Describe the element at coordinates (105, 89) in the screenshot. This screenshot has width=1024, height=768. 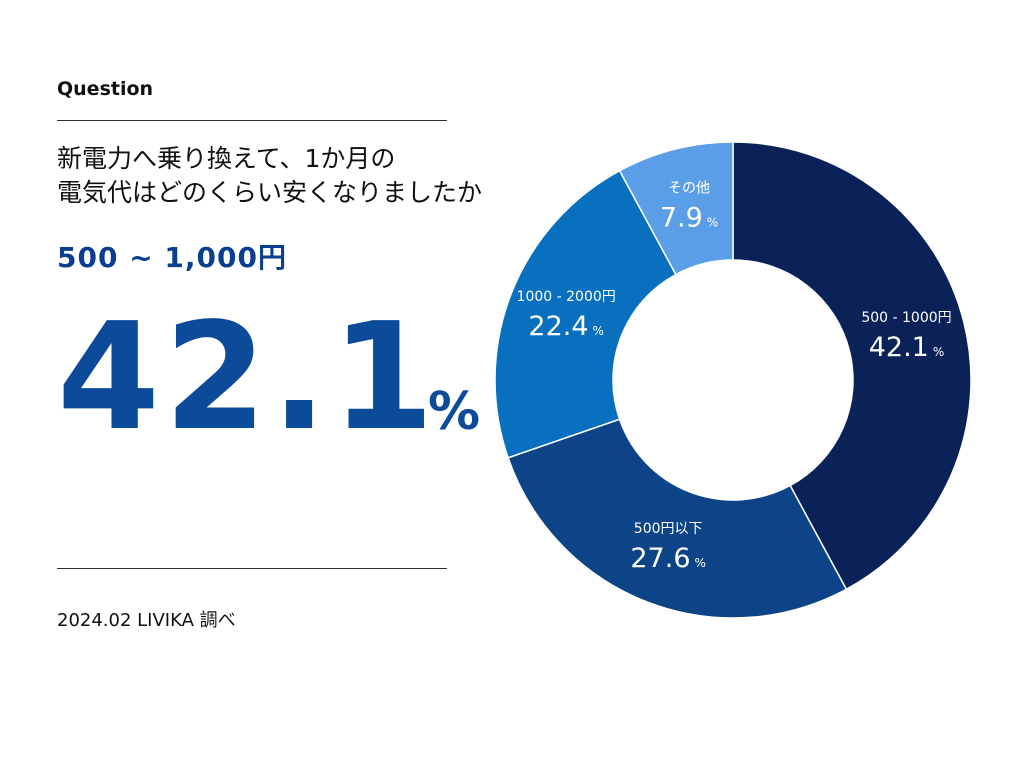
I see `question-label: Question` at that location.